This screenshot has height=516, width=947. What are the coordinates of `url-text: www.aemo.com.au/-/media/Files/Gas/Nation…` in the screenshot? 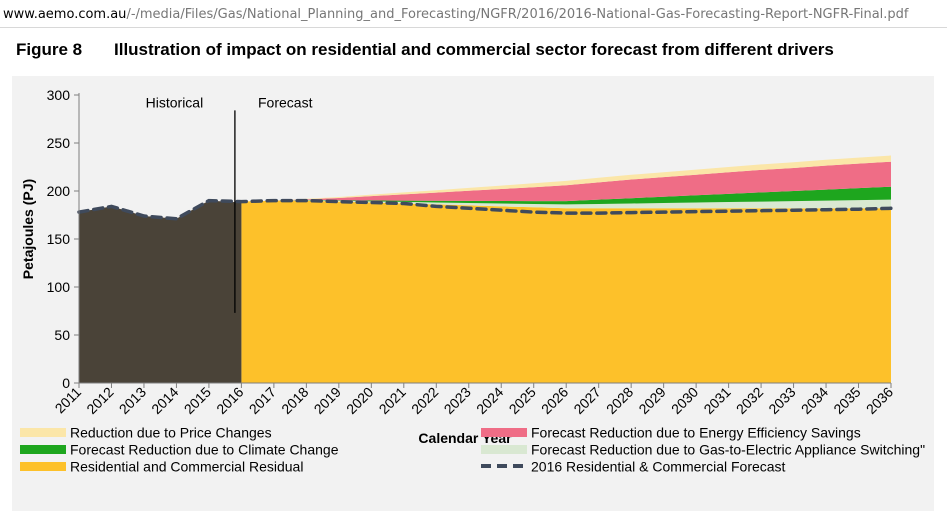 It's located at (455, 14).